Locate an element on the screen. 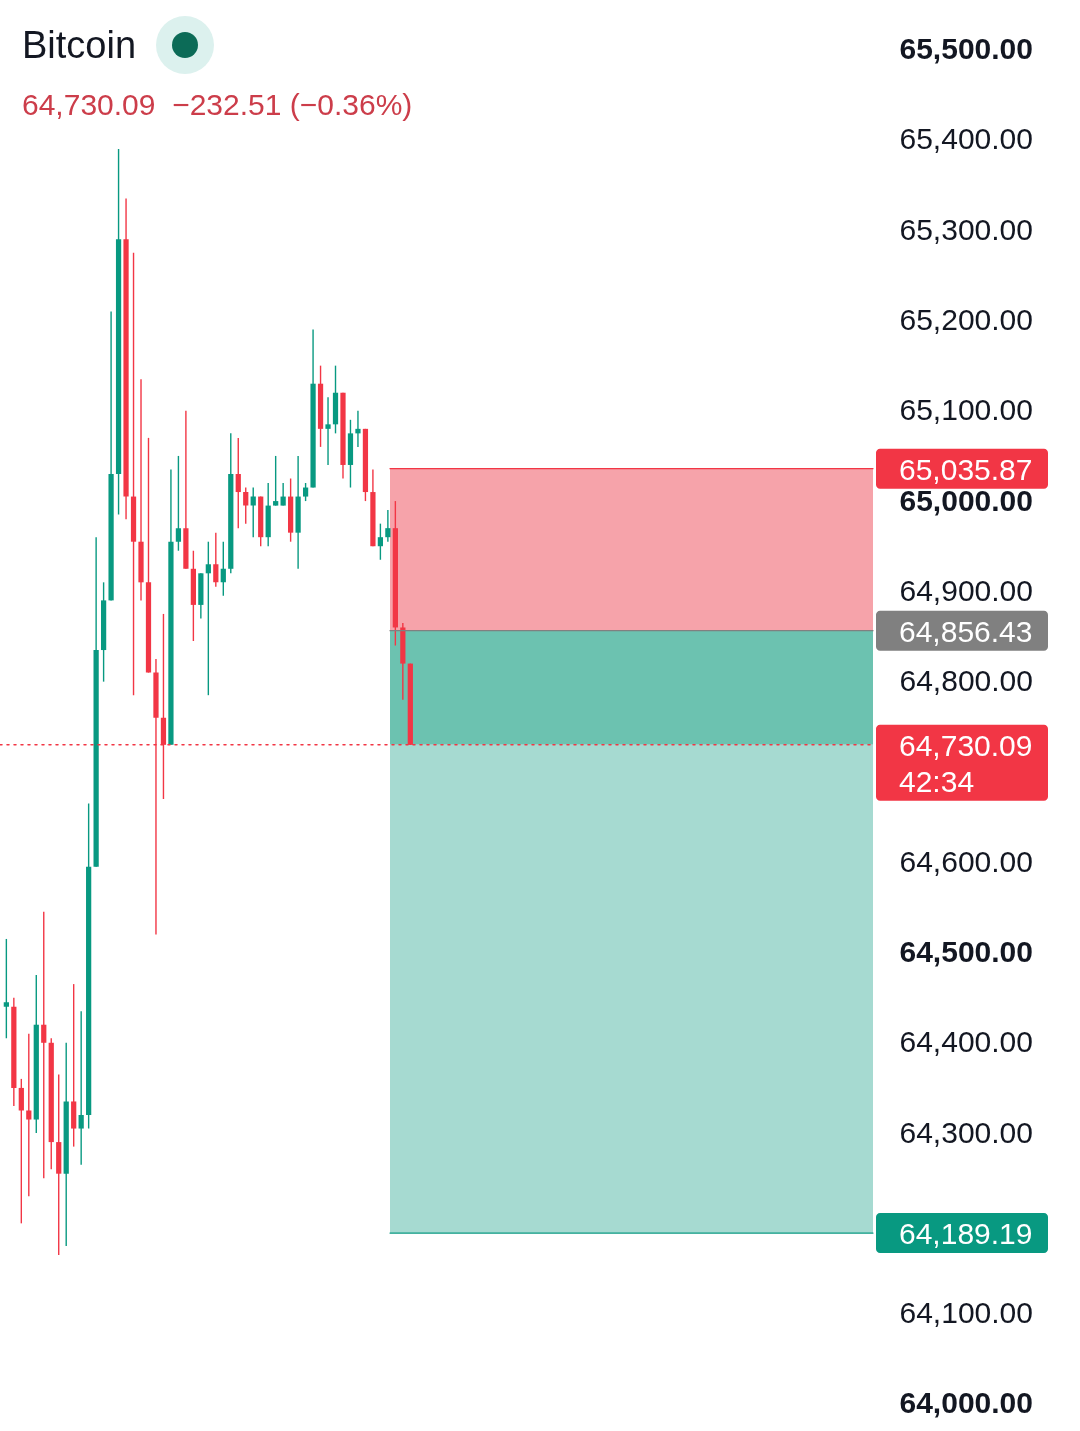  ref-line-label: 65,035.87 is located at coordinates (966, 469).